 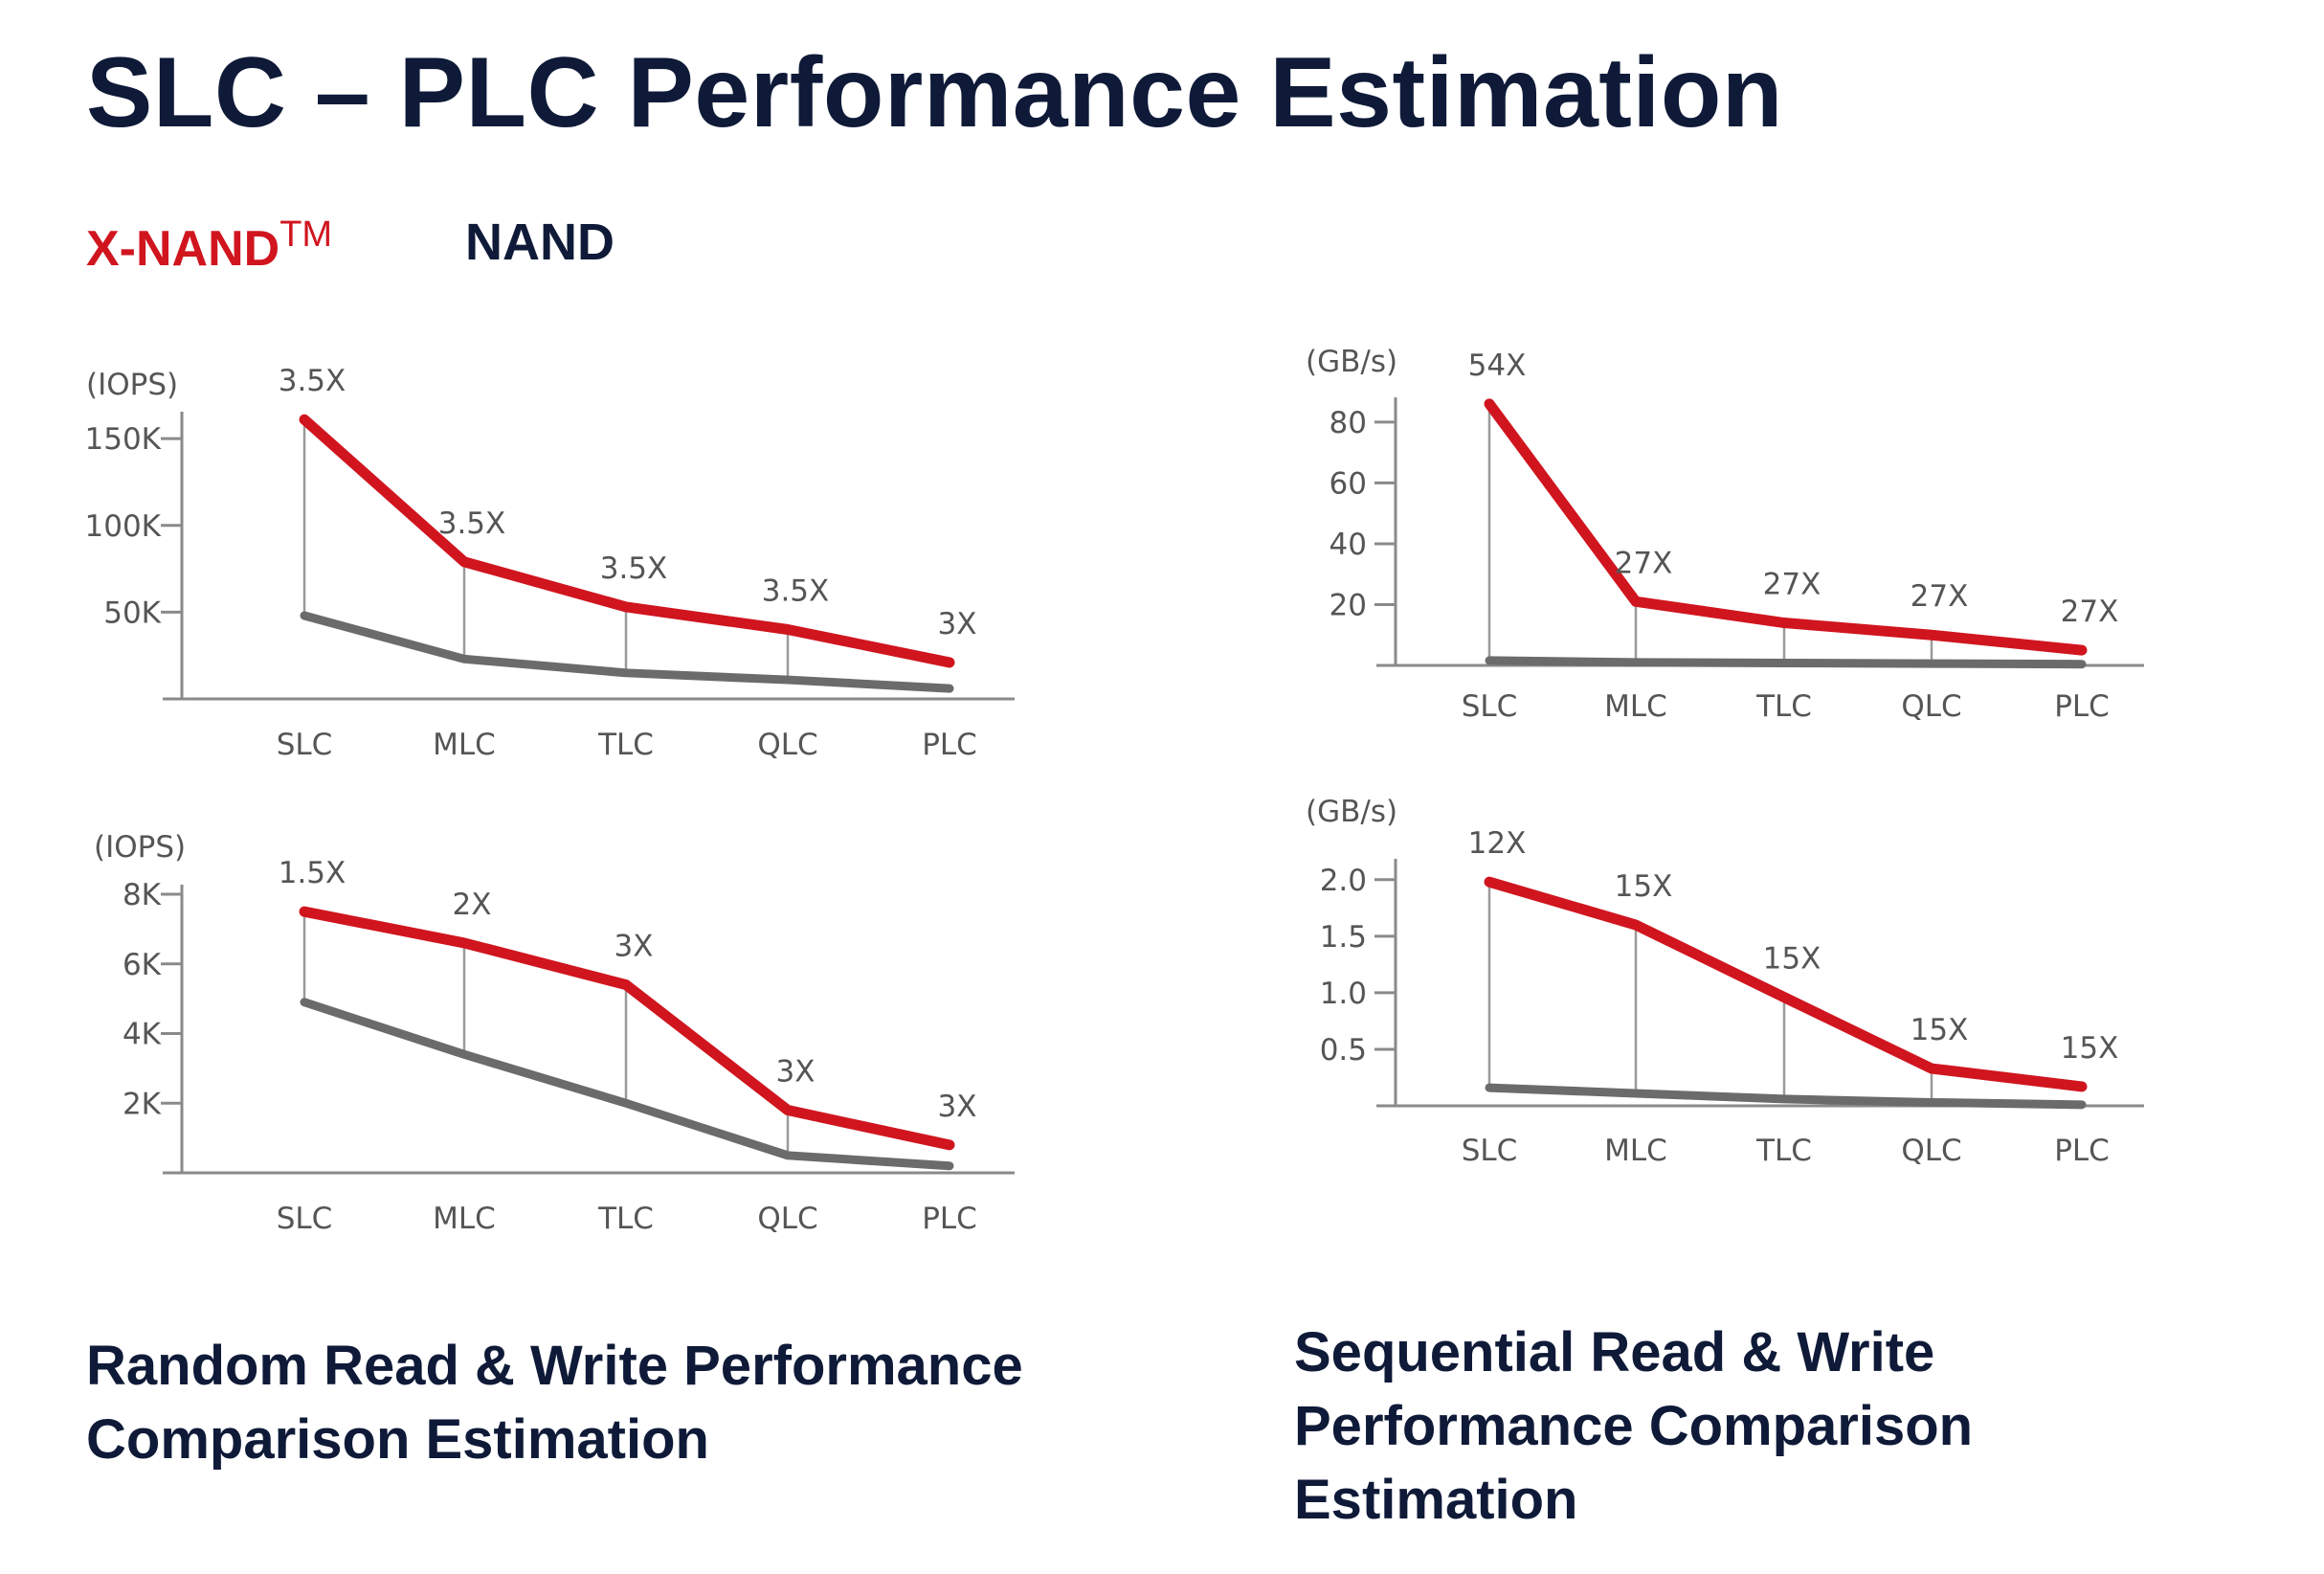 I want to click on random-write-series-xnand, so click(x=627, y=1029).